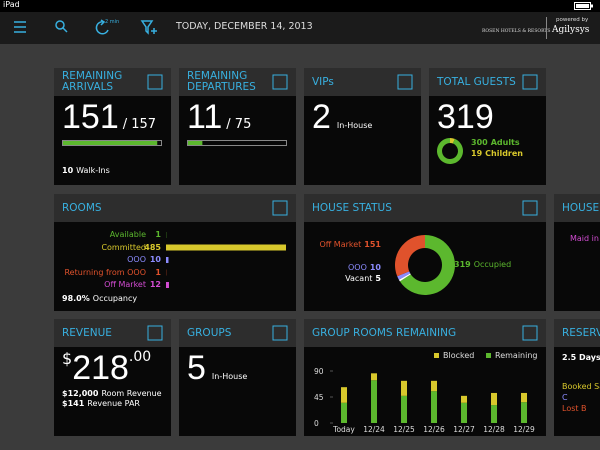 This screenshot has width=600, height=450. What do you see at coordinates (492, 264) in the screenshot?
I see `status-name: Occupied` at bounding box center [492, 264].